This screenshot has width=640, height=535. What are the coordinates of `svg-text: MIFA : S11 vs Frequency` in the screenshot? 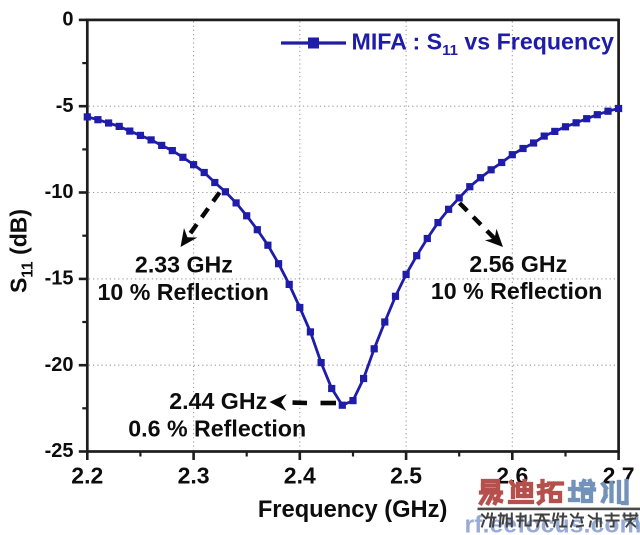 It's located at (483, 44).